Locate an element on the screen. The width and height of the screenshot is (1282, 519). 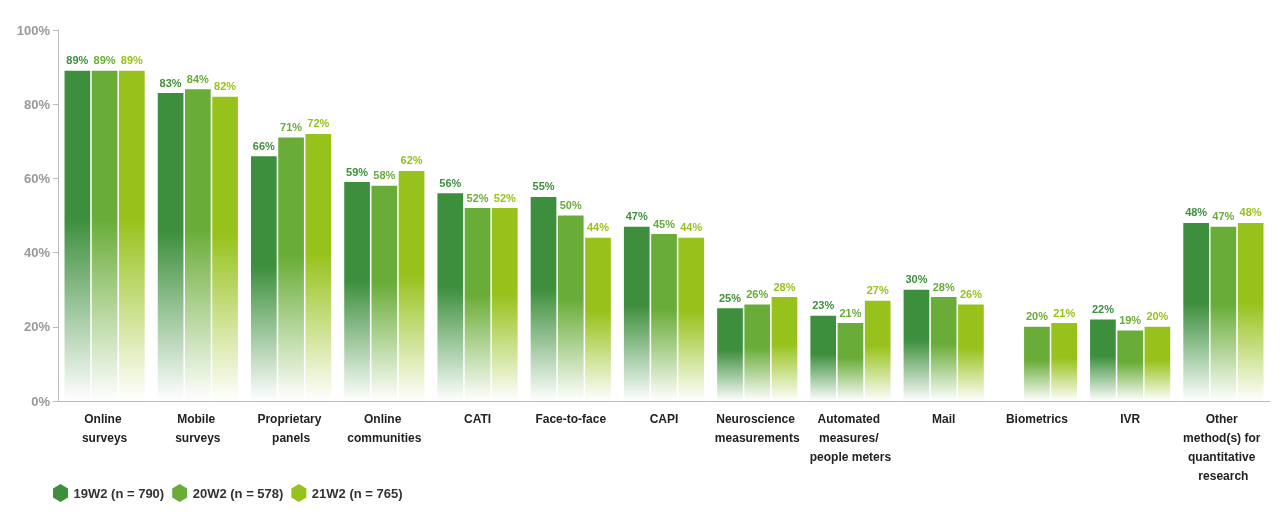
x-tick-label: IVR is located at coordinates (1130, 418).